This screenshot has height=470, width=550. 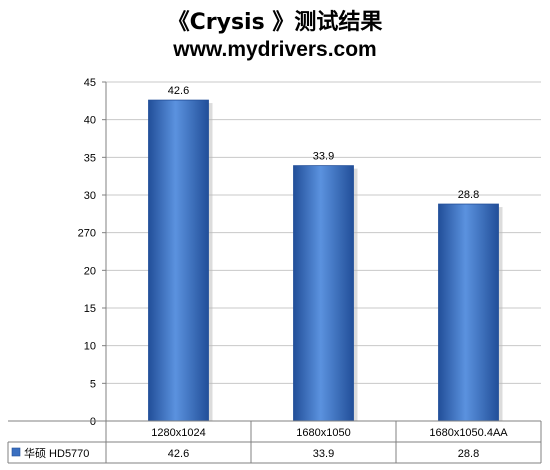 I want to click on chart-subtitle: www.mydrivers.com, so click(x=275, y=49).